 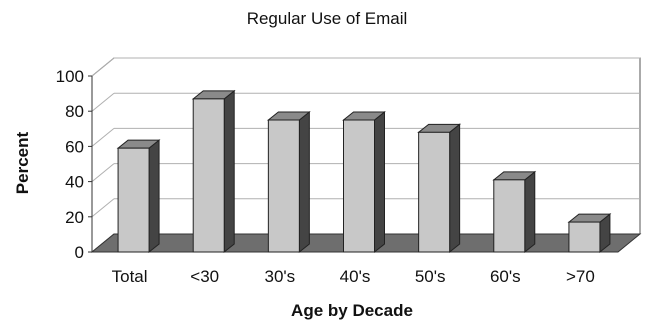 I want to click on x-tick-label: 60's, so click(x=505, y=276).